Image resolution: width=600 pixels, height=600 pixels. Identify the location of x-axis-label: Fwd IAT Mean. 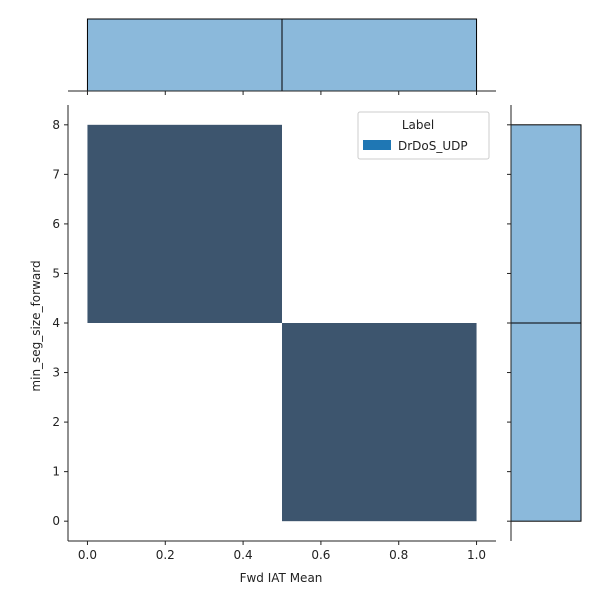
(281, 578).